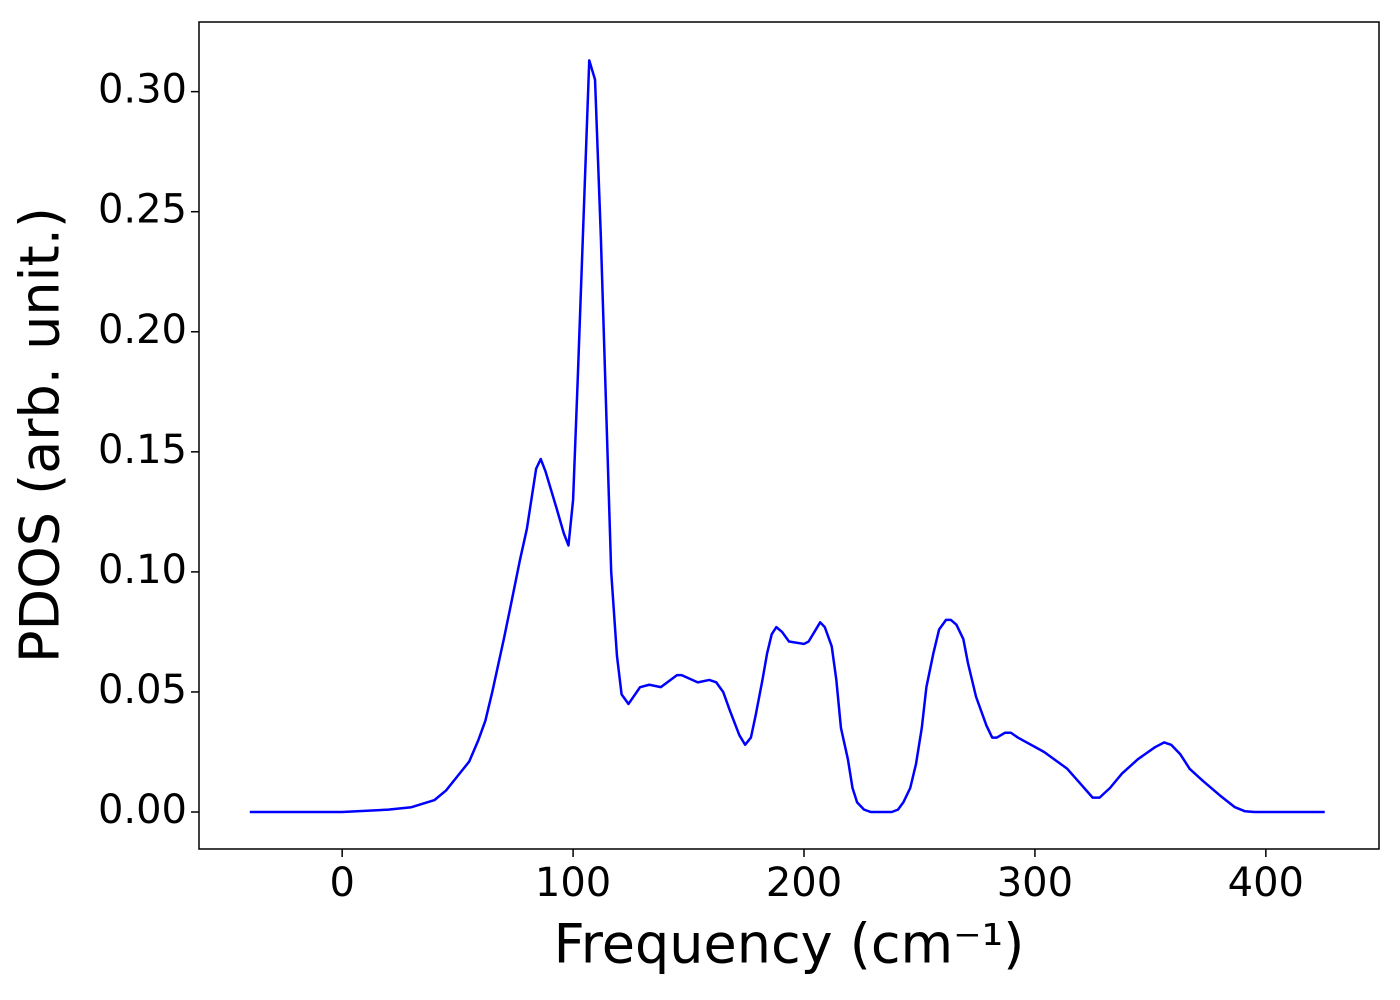 Image resolution: width=1400 pixels, height=1000 pixels. What do you see at coordinates (142, 450) in the screenshot?
I see `y-tick-label: 0.15` at bounding box center [142, 450].